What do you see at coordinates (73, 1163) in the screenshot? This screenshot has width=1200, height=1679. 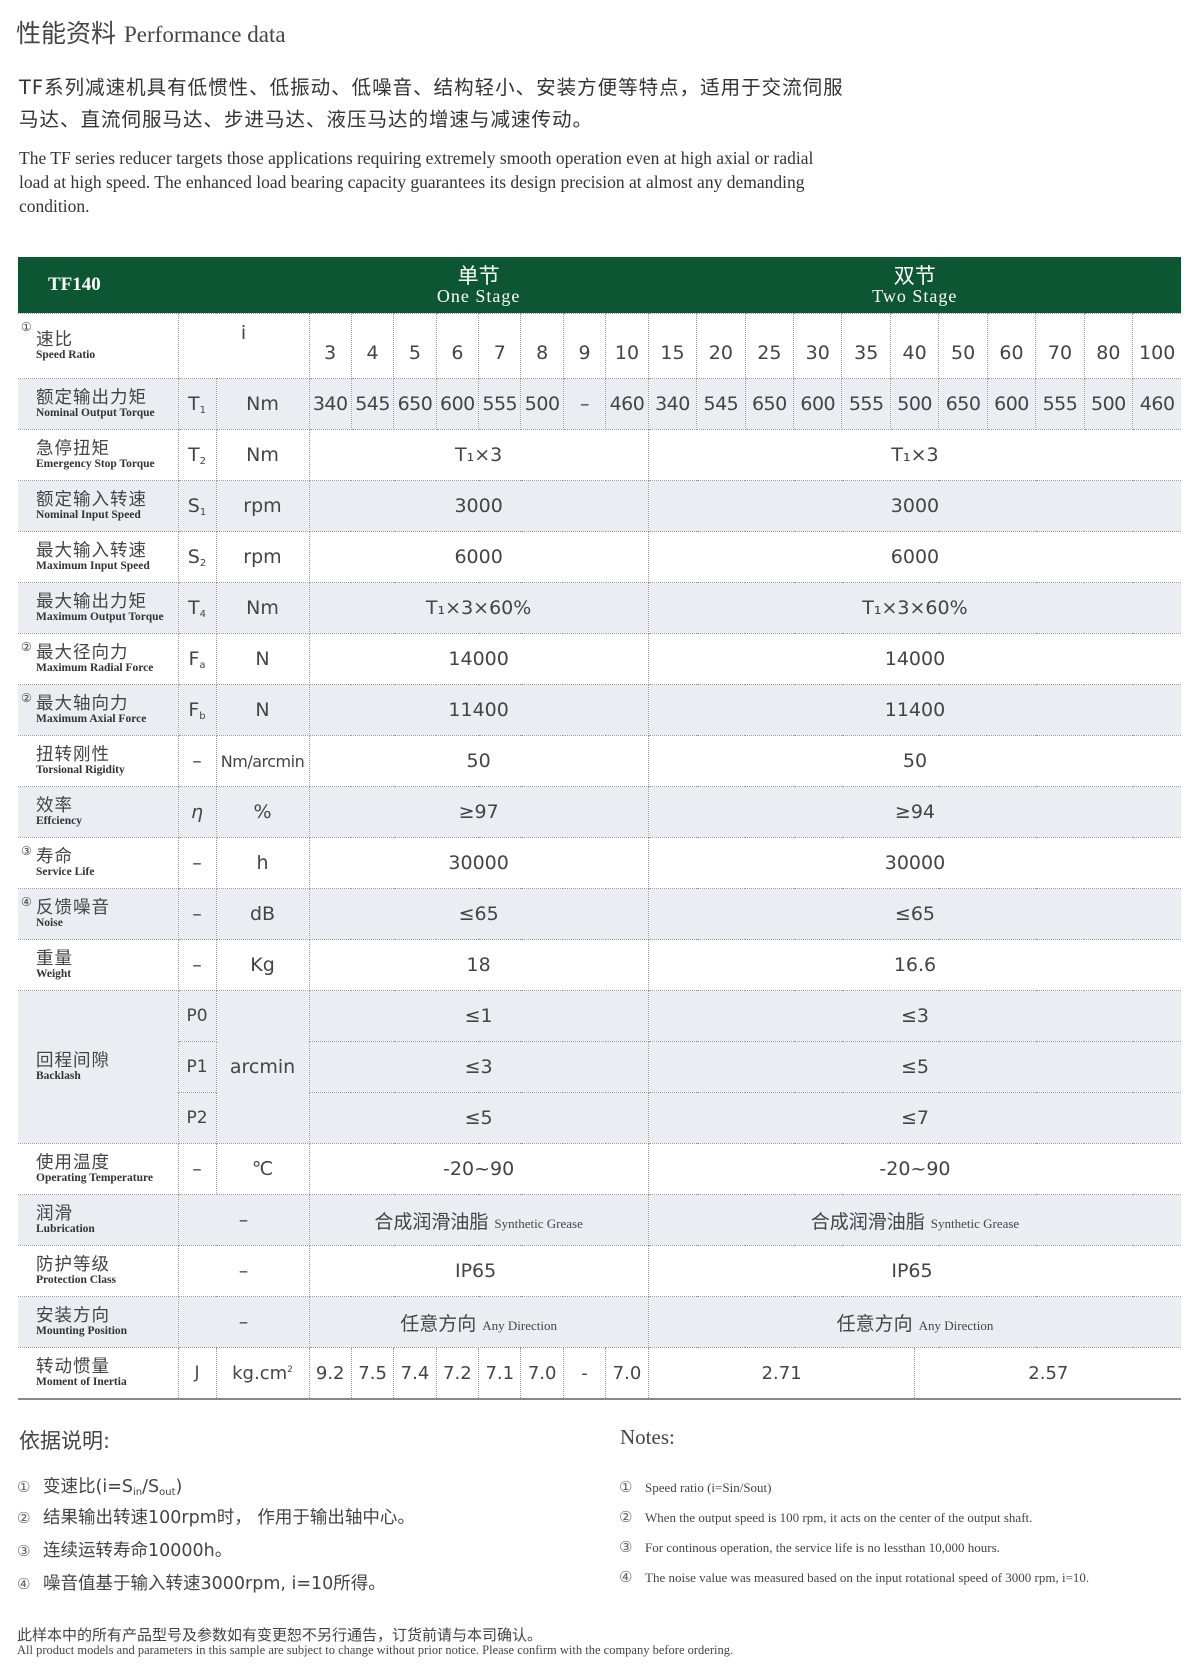 I see `label-cn: 使用温度` at bounding box center [73, 1163].